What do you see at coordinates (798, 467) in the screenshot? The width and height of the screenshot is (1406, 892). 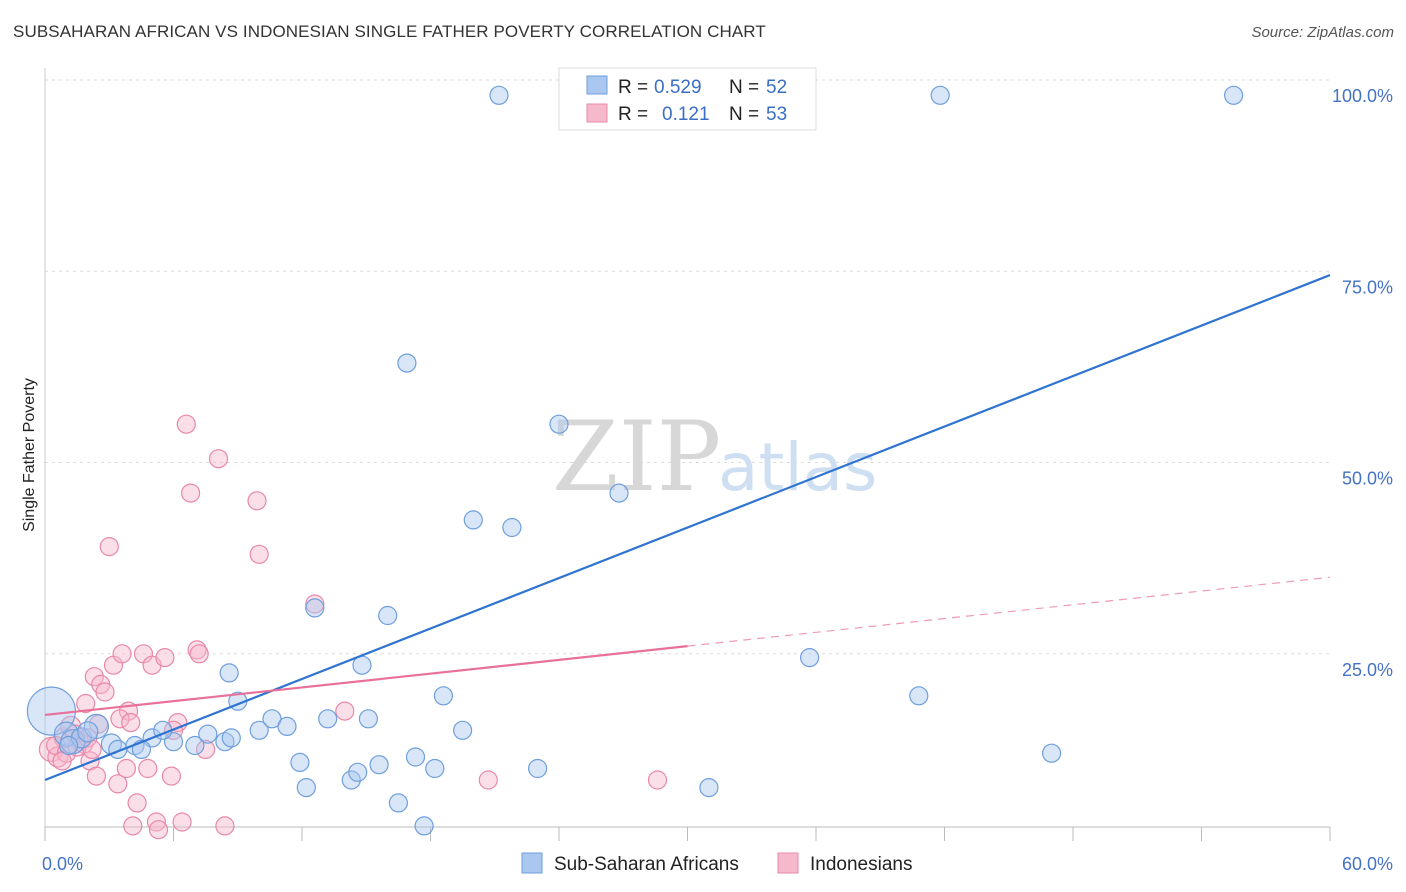 I see `watermark-atlas: atlas` at bounding box center [798, 467].